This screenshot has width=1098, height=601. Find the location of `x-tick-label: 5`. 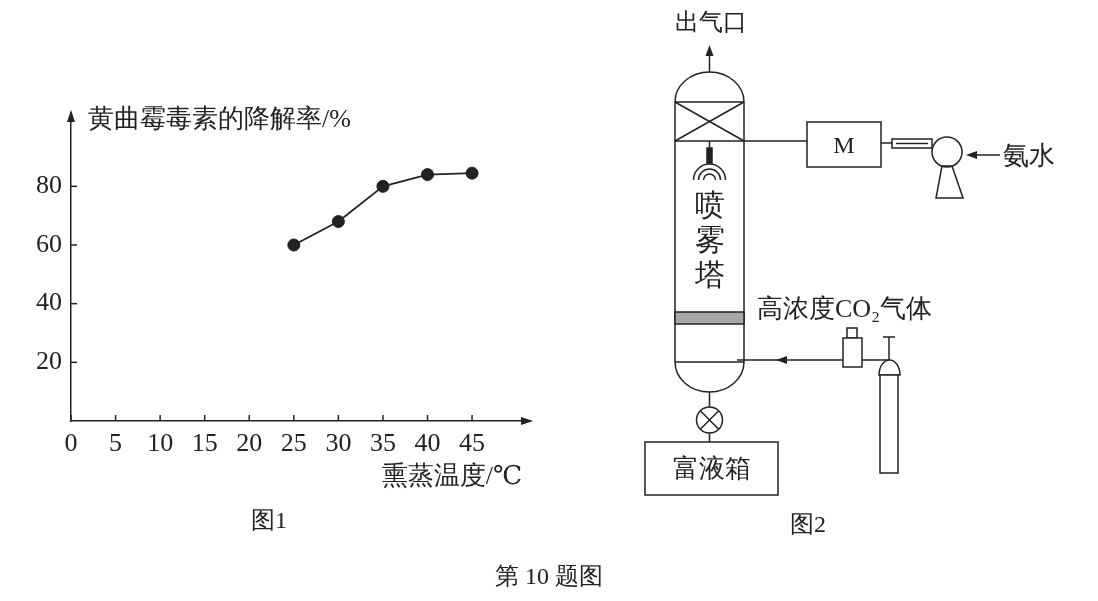

x-tick-label: 5 is located at coordinates (116, 443).